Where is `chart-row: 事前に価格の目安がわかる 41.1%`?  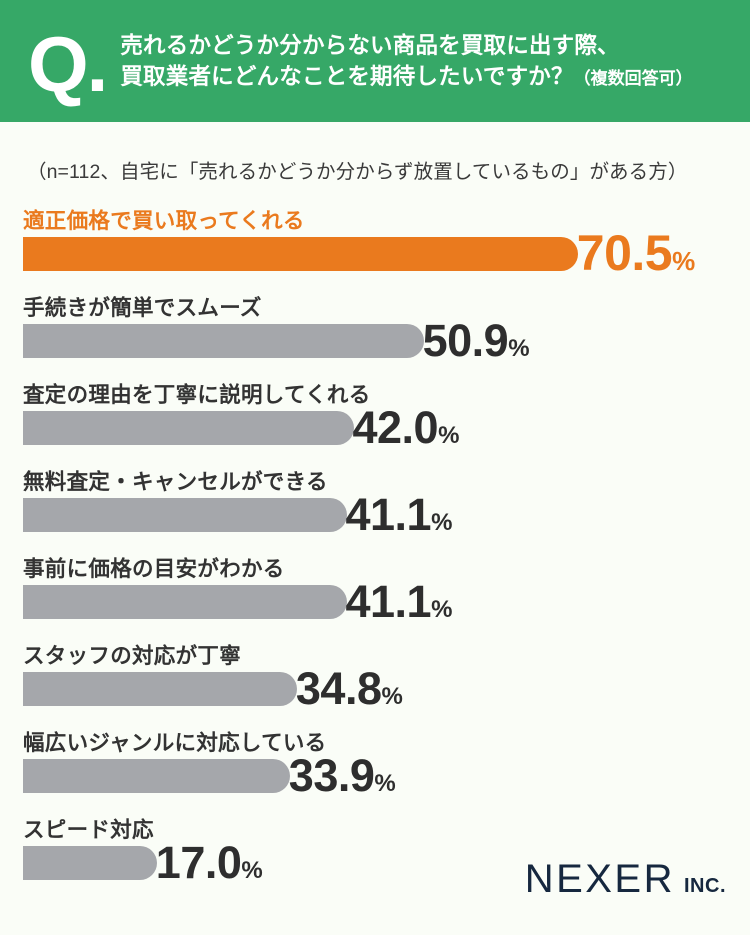
chart-row: 事前に価格の目安がわかる 41.1% is located at coordinates (375, 595).